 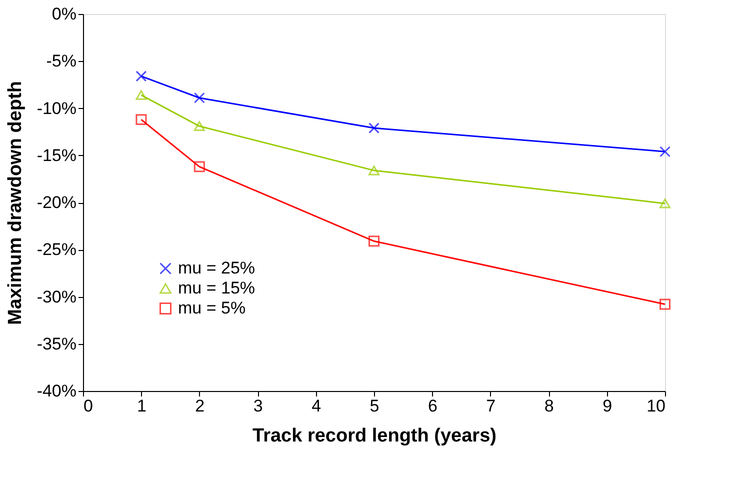 I want to click on x-tick-label: 9, so click(x=607, y=406).